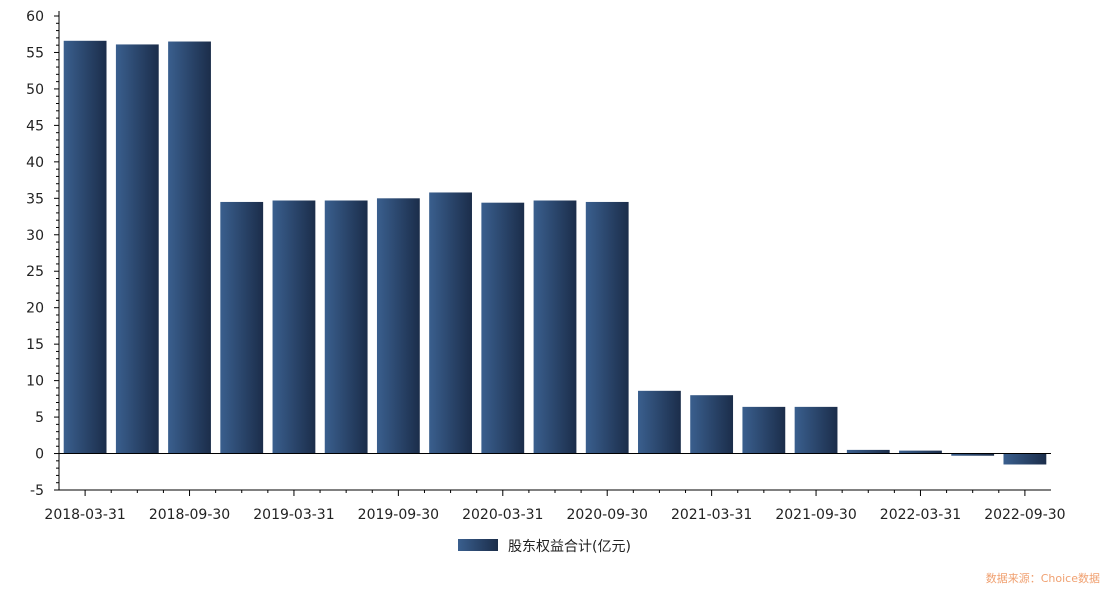  Describe the element at coordinates (1024, 515) in the screenshot. I see `x-tick-label: 2022-09-30` at that location.